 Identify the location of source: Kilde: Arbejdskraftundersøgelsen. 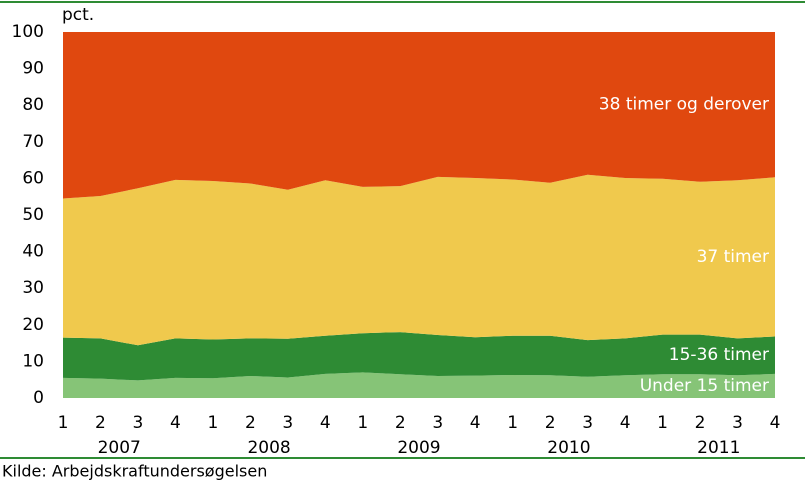
(134, 471).